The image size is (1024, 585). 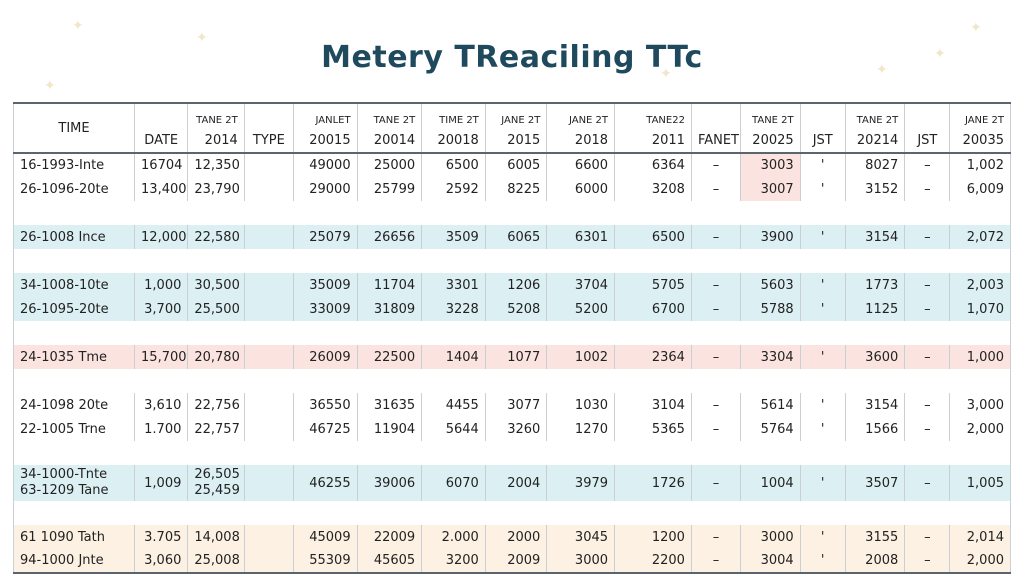 What do you see at coordinates (770, 309) in the screenshot?
I see `table-cell: 5788` at bounding box center [770, 309].